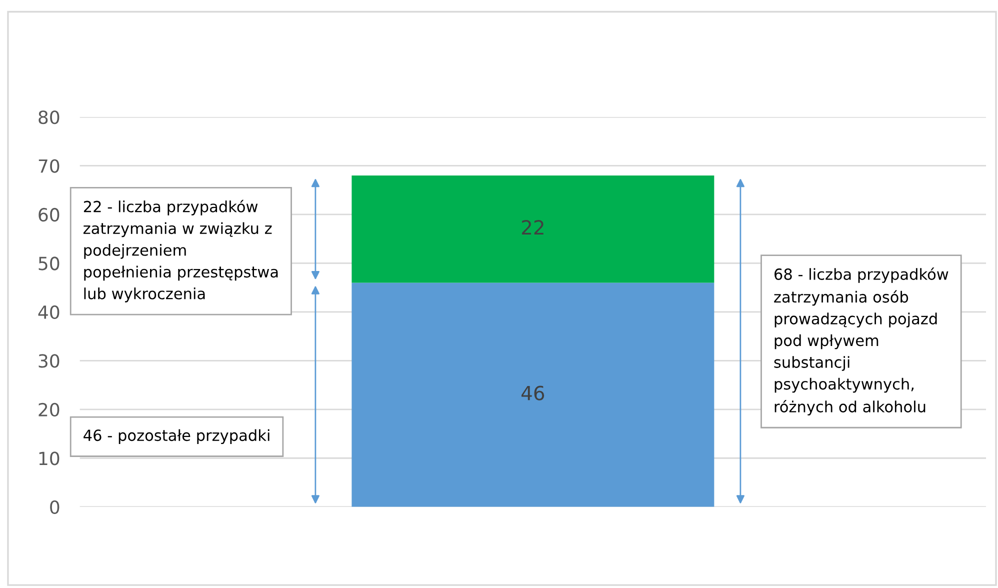 This screenshot has height=588, width=998. Describe the element at coordinates (49, 215) in the screenshot. I see `y-tick-label: 60` at that location.